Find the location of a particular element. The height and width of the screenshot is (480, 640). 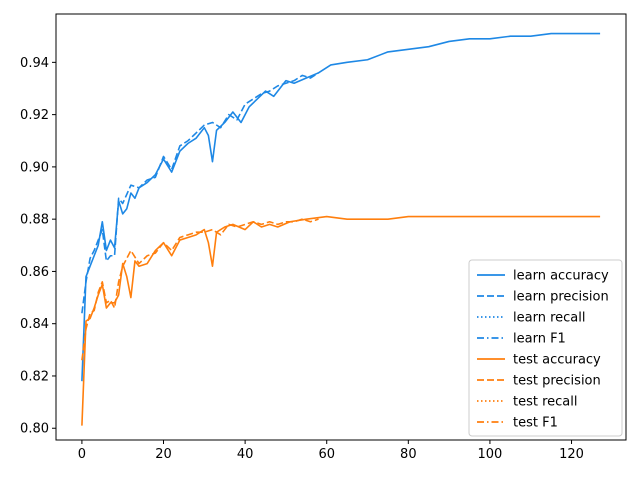

y-tick-label: 0.94 is located at coordinates (34, 63).